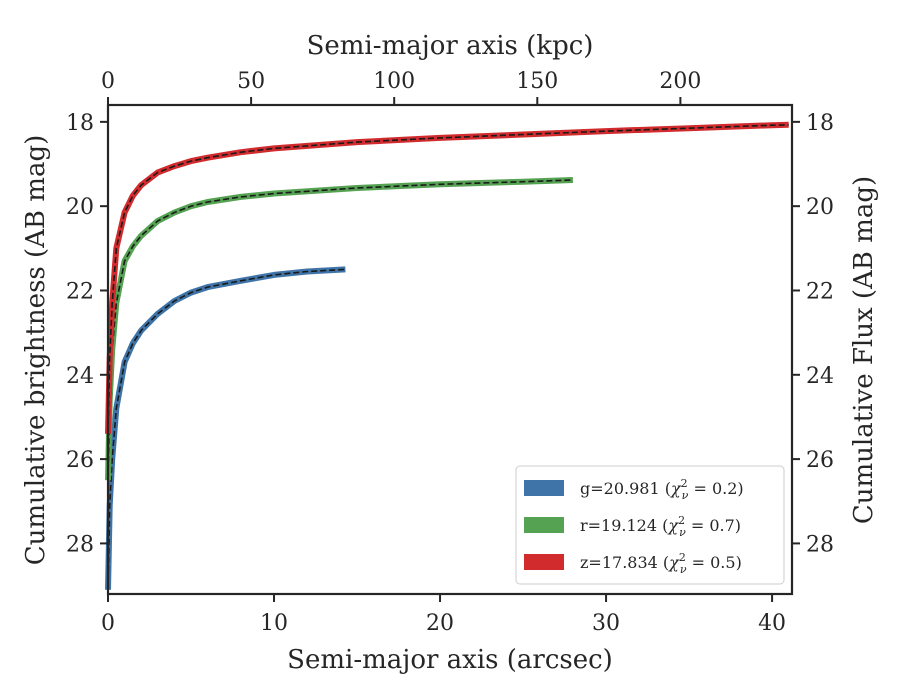 The image size is (900, 700). Describe the element at coordinates (36, 350) in the screenshot. I see `y-axis-title: Cumulative brightness (AB mag)` at that location.